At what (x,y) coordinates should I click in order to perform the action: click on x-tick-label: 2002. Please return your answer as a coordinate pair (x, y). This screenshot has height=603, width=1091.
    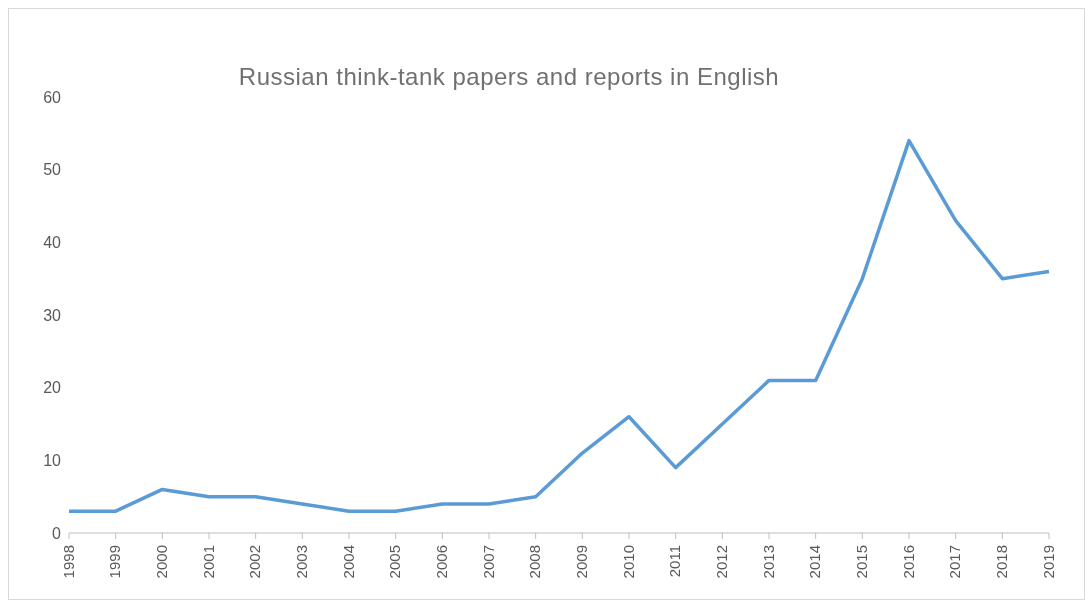
    Looking at the image, I should click on (255, 562).